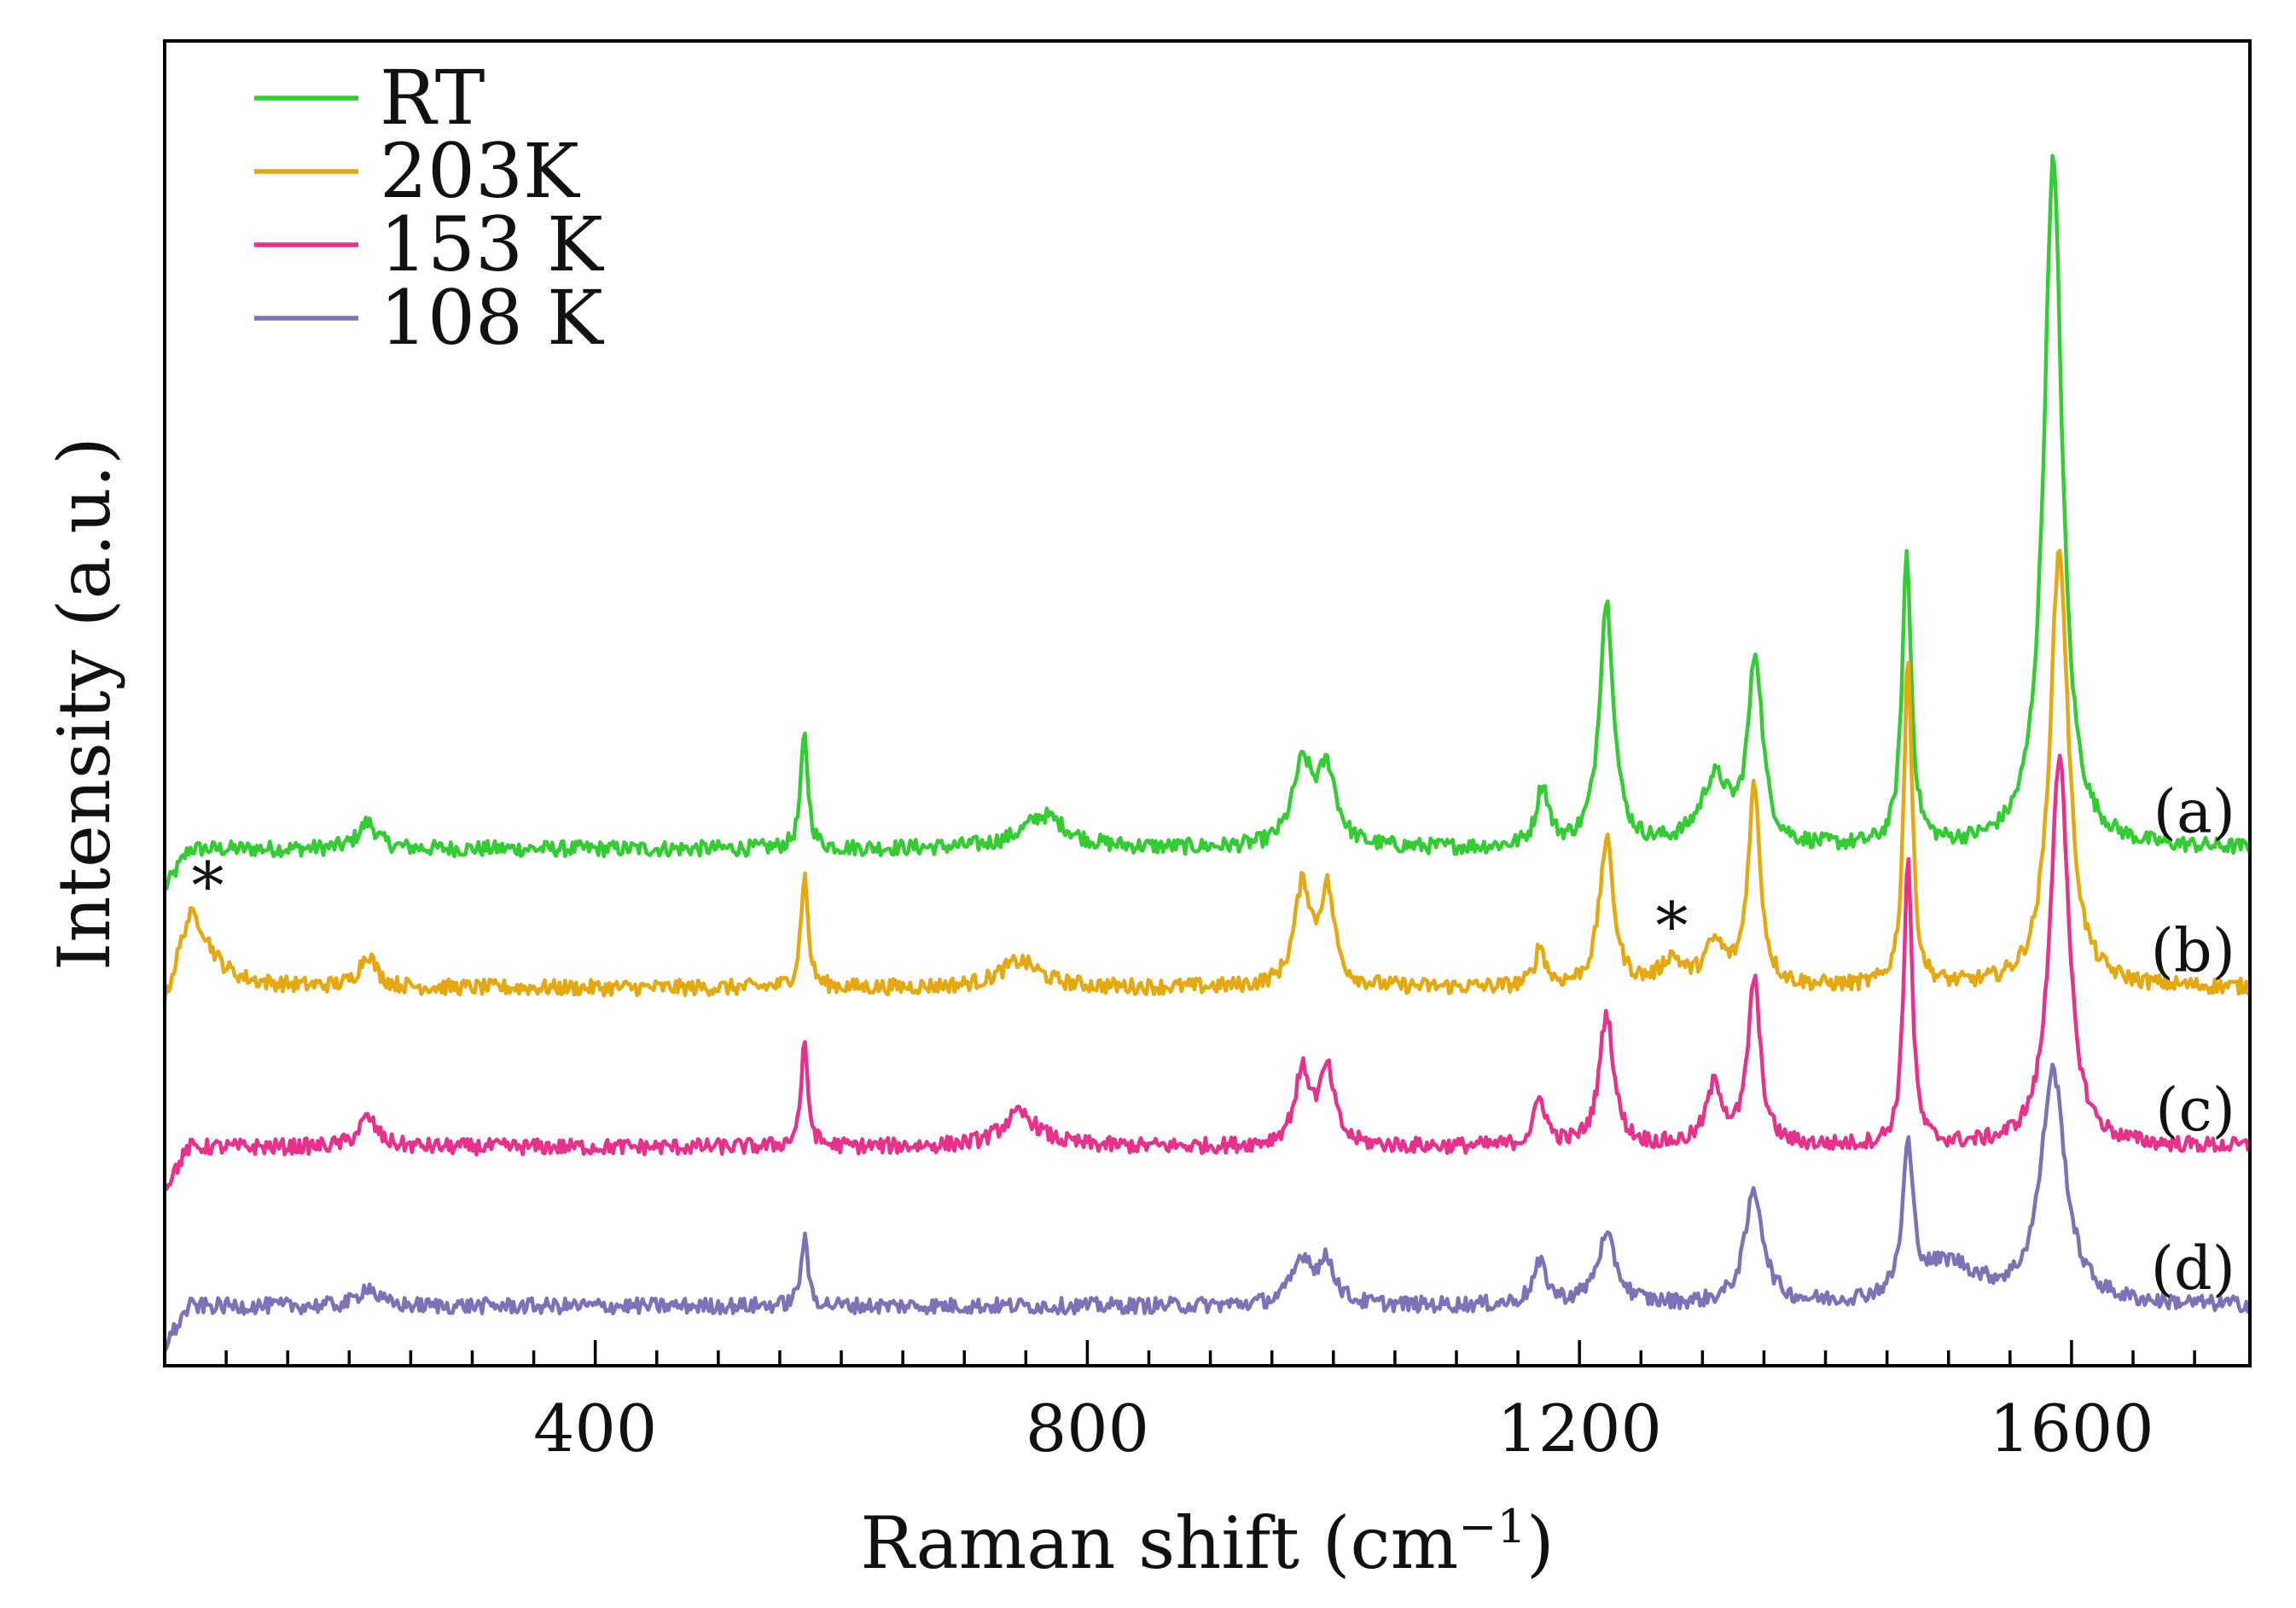 The width and height of the screenshot is (2296, 1608). Describe the element at coordinates (84, 704) in the screenshot. I see `y-axis-title: Intensity (a.u.)` at that location.